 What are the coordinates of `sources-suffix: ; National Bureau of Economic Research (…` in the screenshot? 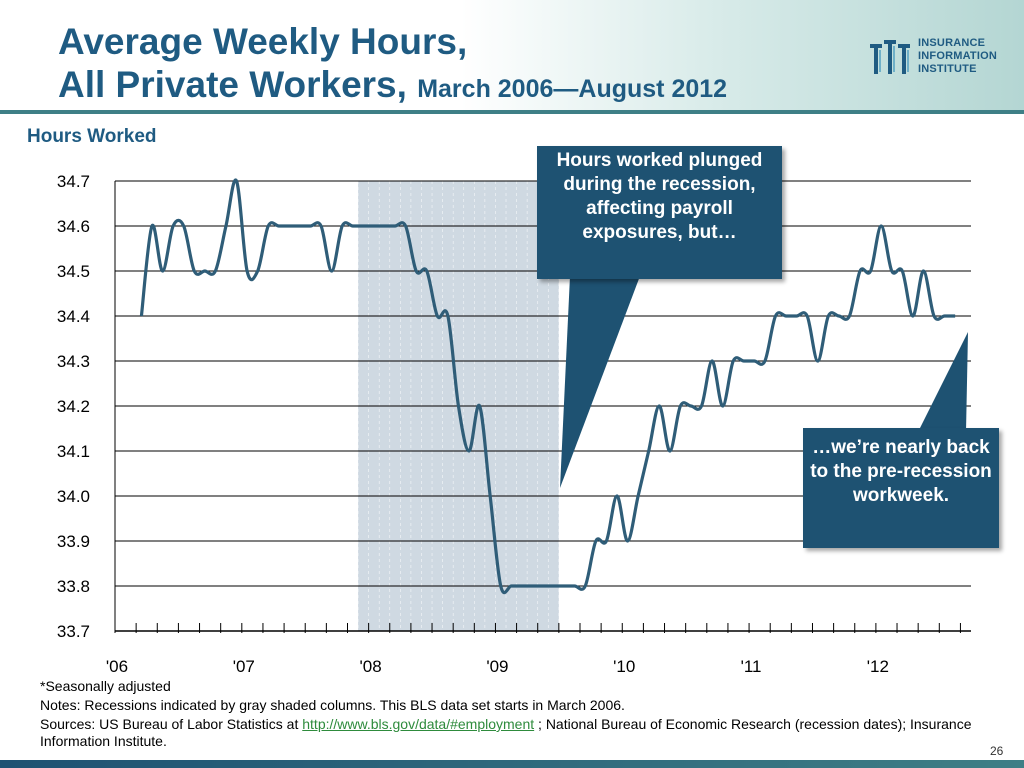 It's located at (506, 732).